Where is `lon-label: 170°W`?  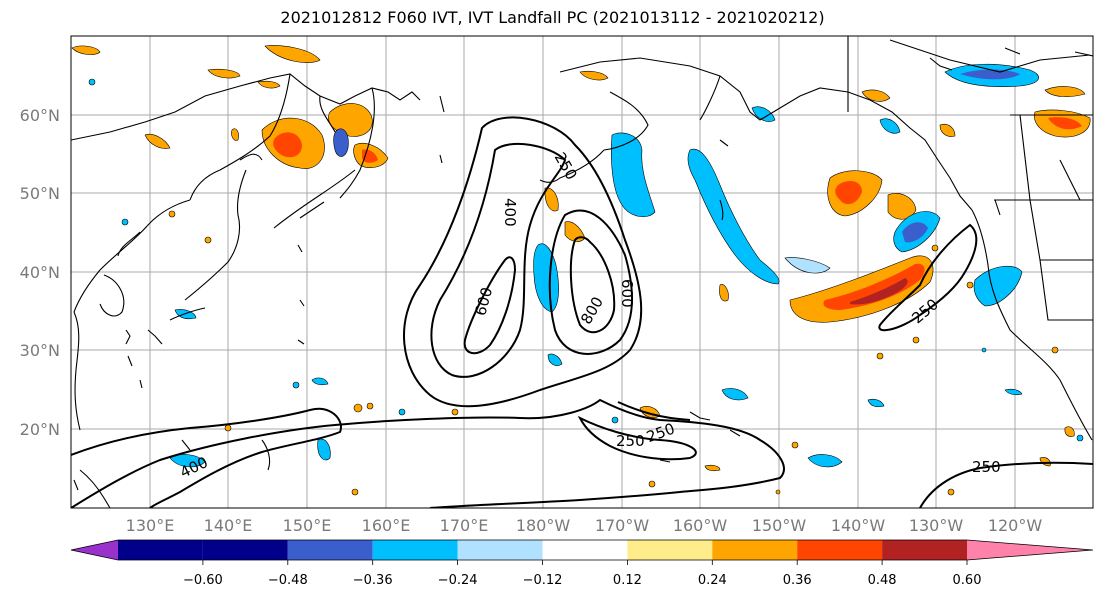
lon-label: 170°W is located at coordinates (622, 525).